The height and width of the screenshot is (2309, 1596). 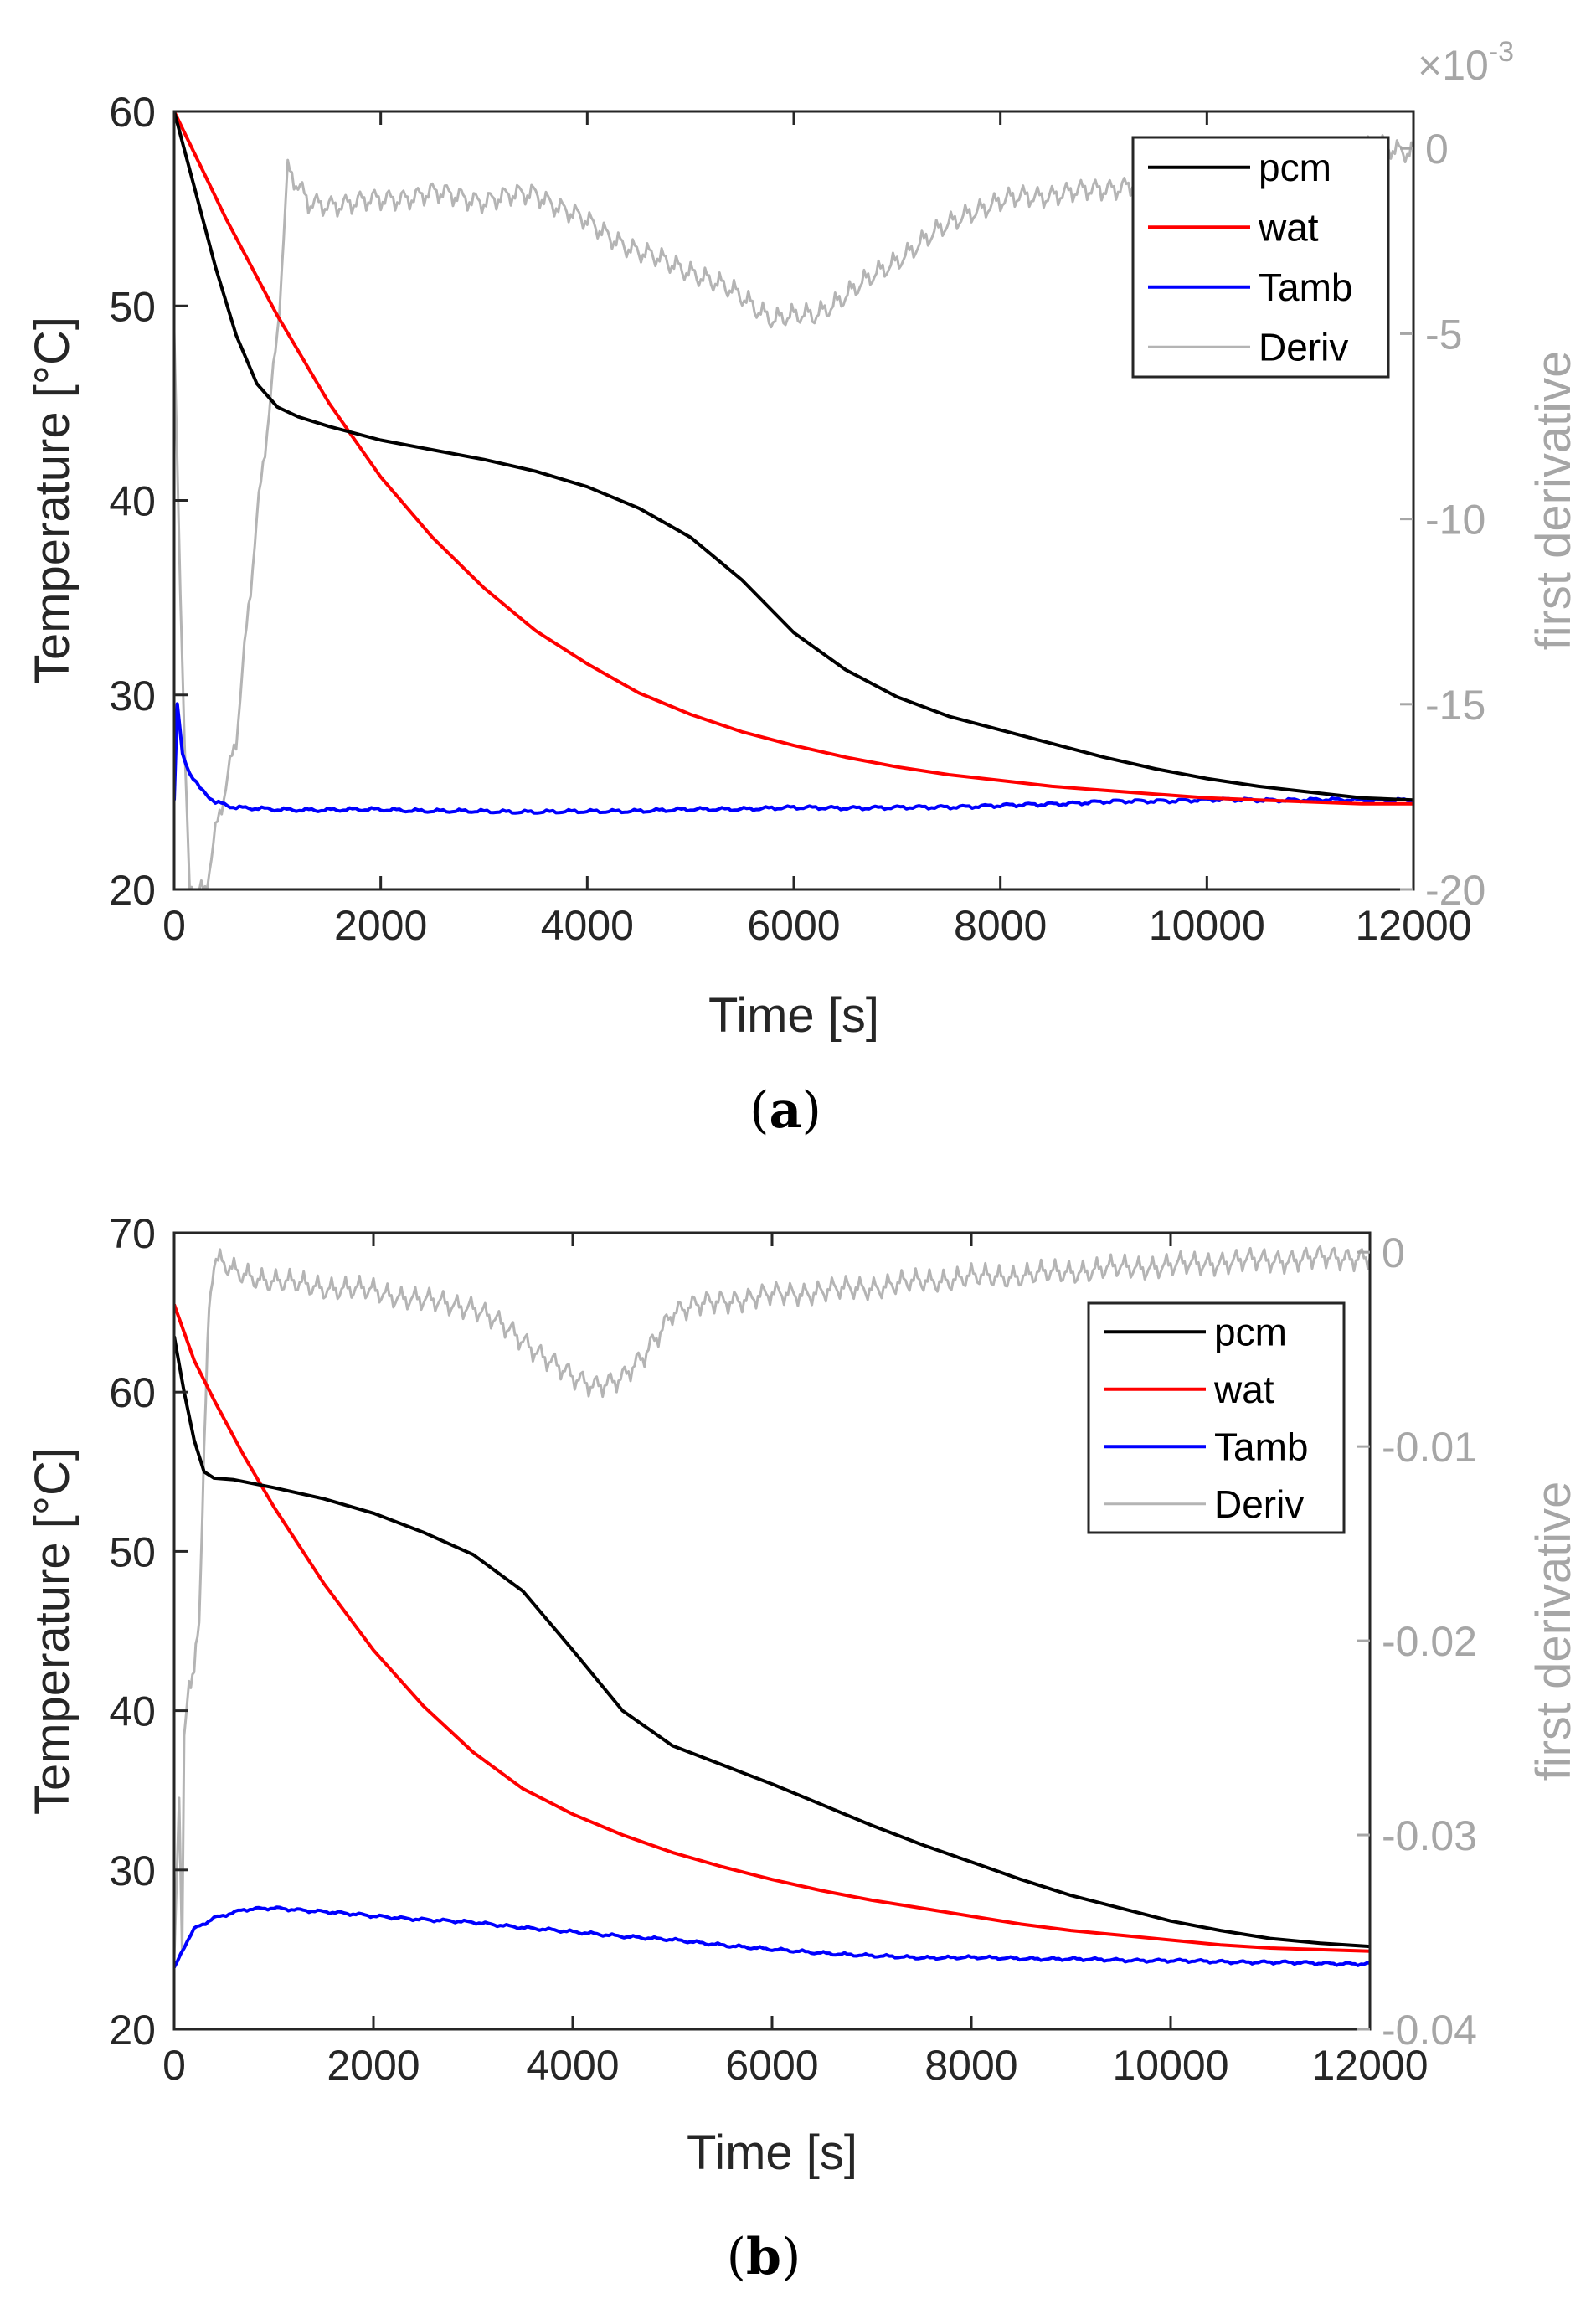 I want to click on caption-b: (b), so click(x=764, y=2257).